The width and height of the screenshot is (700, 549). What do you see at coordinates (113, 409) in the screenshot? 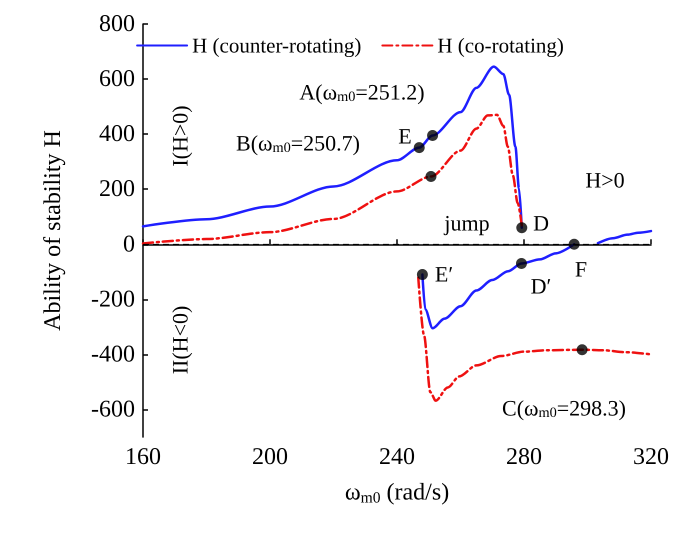
I see `y-tick-label: -600` at bounding box center [113, 409].